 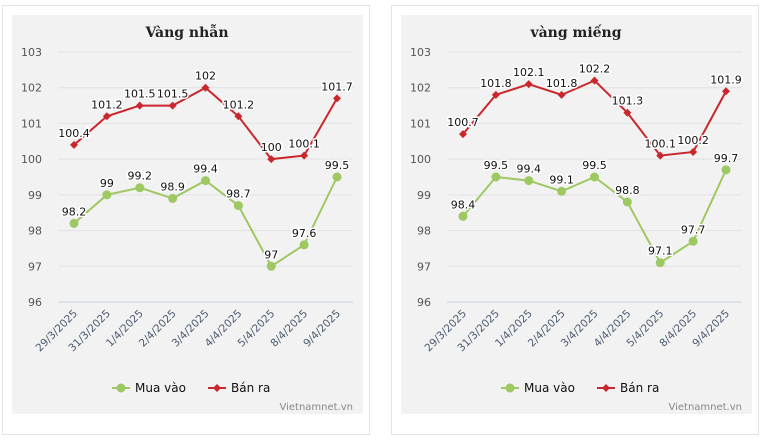 I want to click on data-label: 98.4, so click(x=463, y=204).